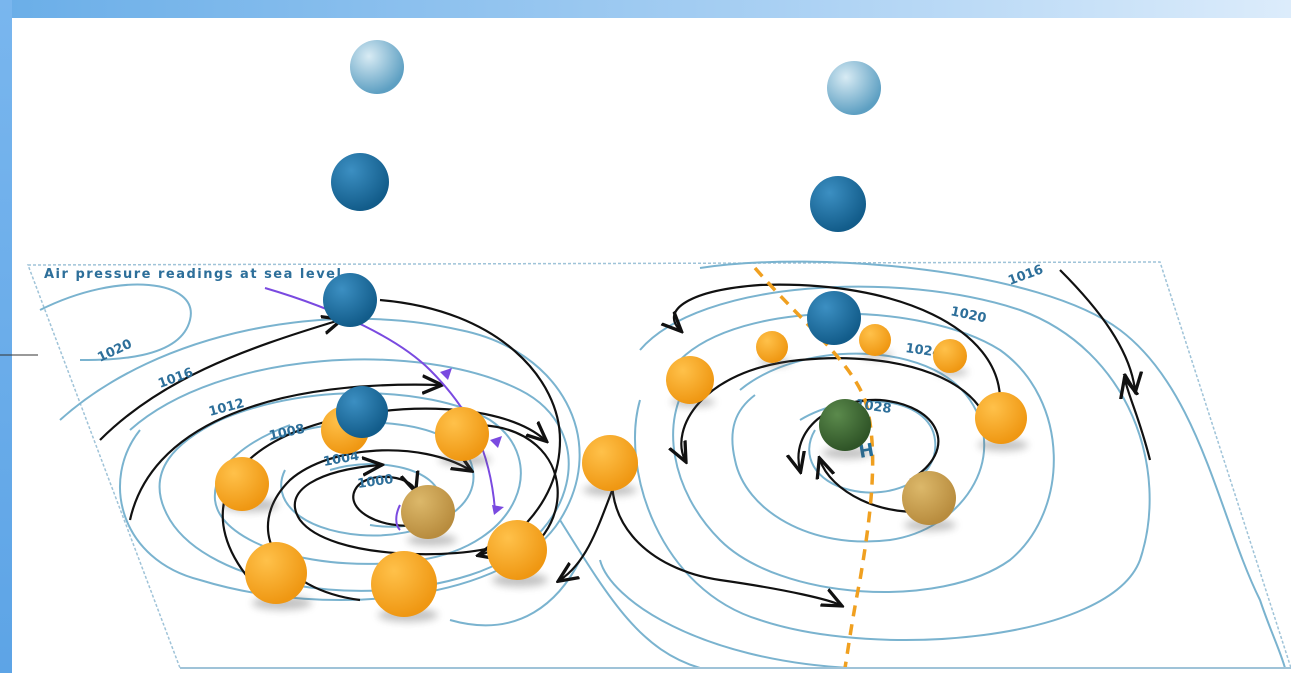 The image size is (1291, 673). What do you see at coordinates (968, 315) in the screenshot?
I see `isobar-label: 1020` at bounding box center [968, 315].